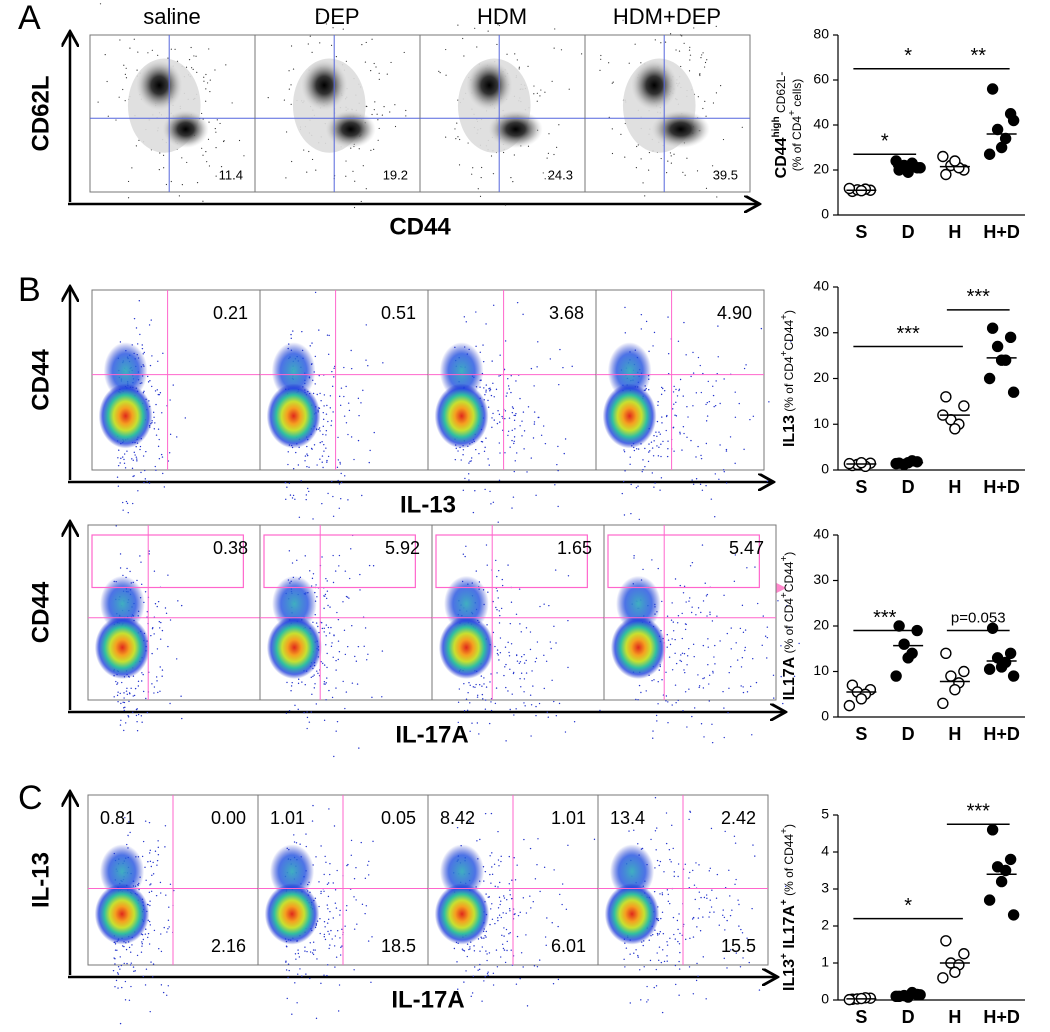 This screenshot has height=1032, width=1050. What do you see at coordinates (627, 818) in the screenshot?
I see `gate-percent: 13.4` at bounding box center [627, 818].